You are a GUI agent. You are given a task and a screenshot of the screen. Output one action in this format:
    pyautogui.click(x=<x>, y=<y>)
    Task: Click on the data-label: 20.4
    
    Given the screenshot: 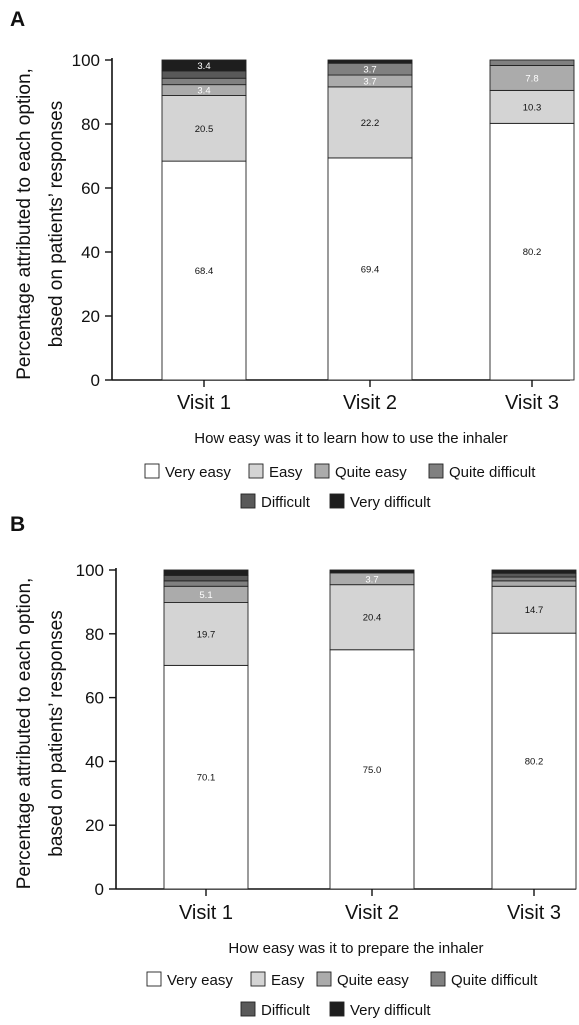 What is the action you would take?
    pyautogui.click(x=372, y=618)
    